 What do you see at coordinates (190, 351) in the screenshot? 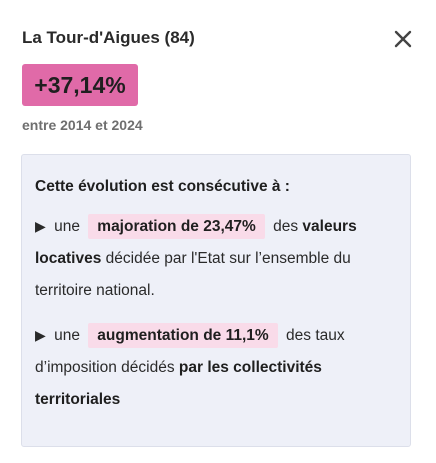
I see `item-text: des taux d’imposition décidés` at bounding box center [190, 351].